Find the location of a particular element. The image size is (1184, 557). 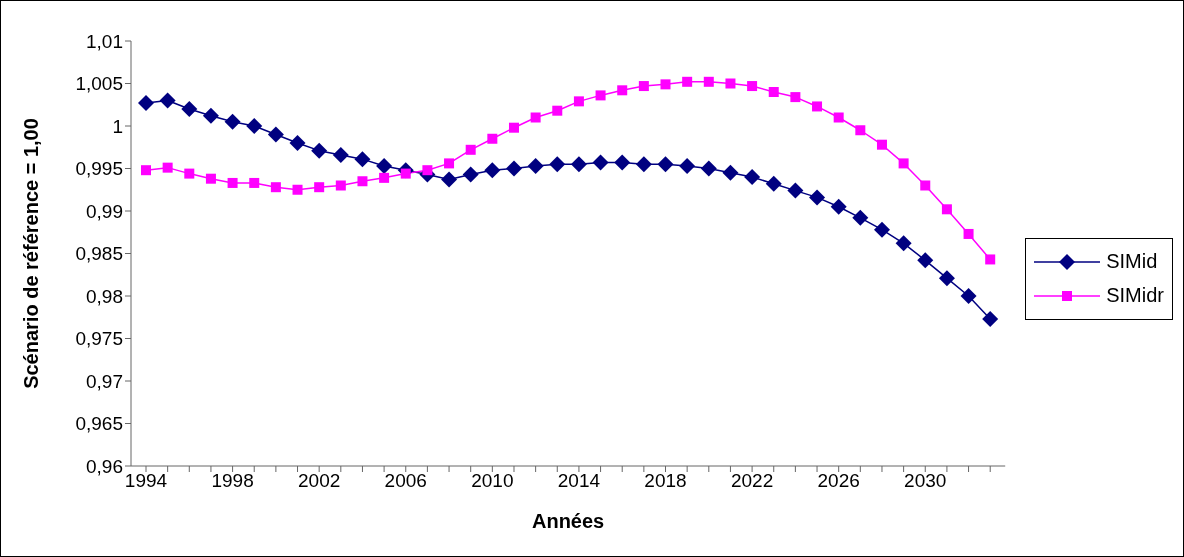

x-axis-title: Années is located at coordinates (568, 521).